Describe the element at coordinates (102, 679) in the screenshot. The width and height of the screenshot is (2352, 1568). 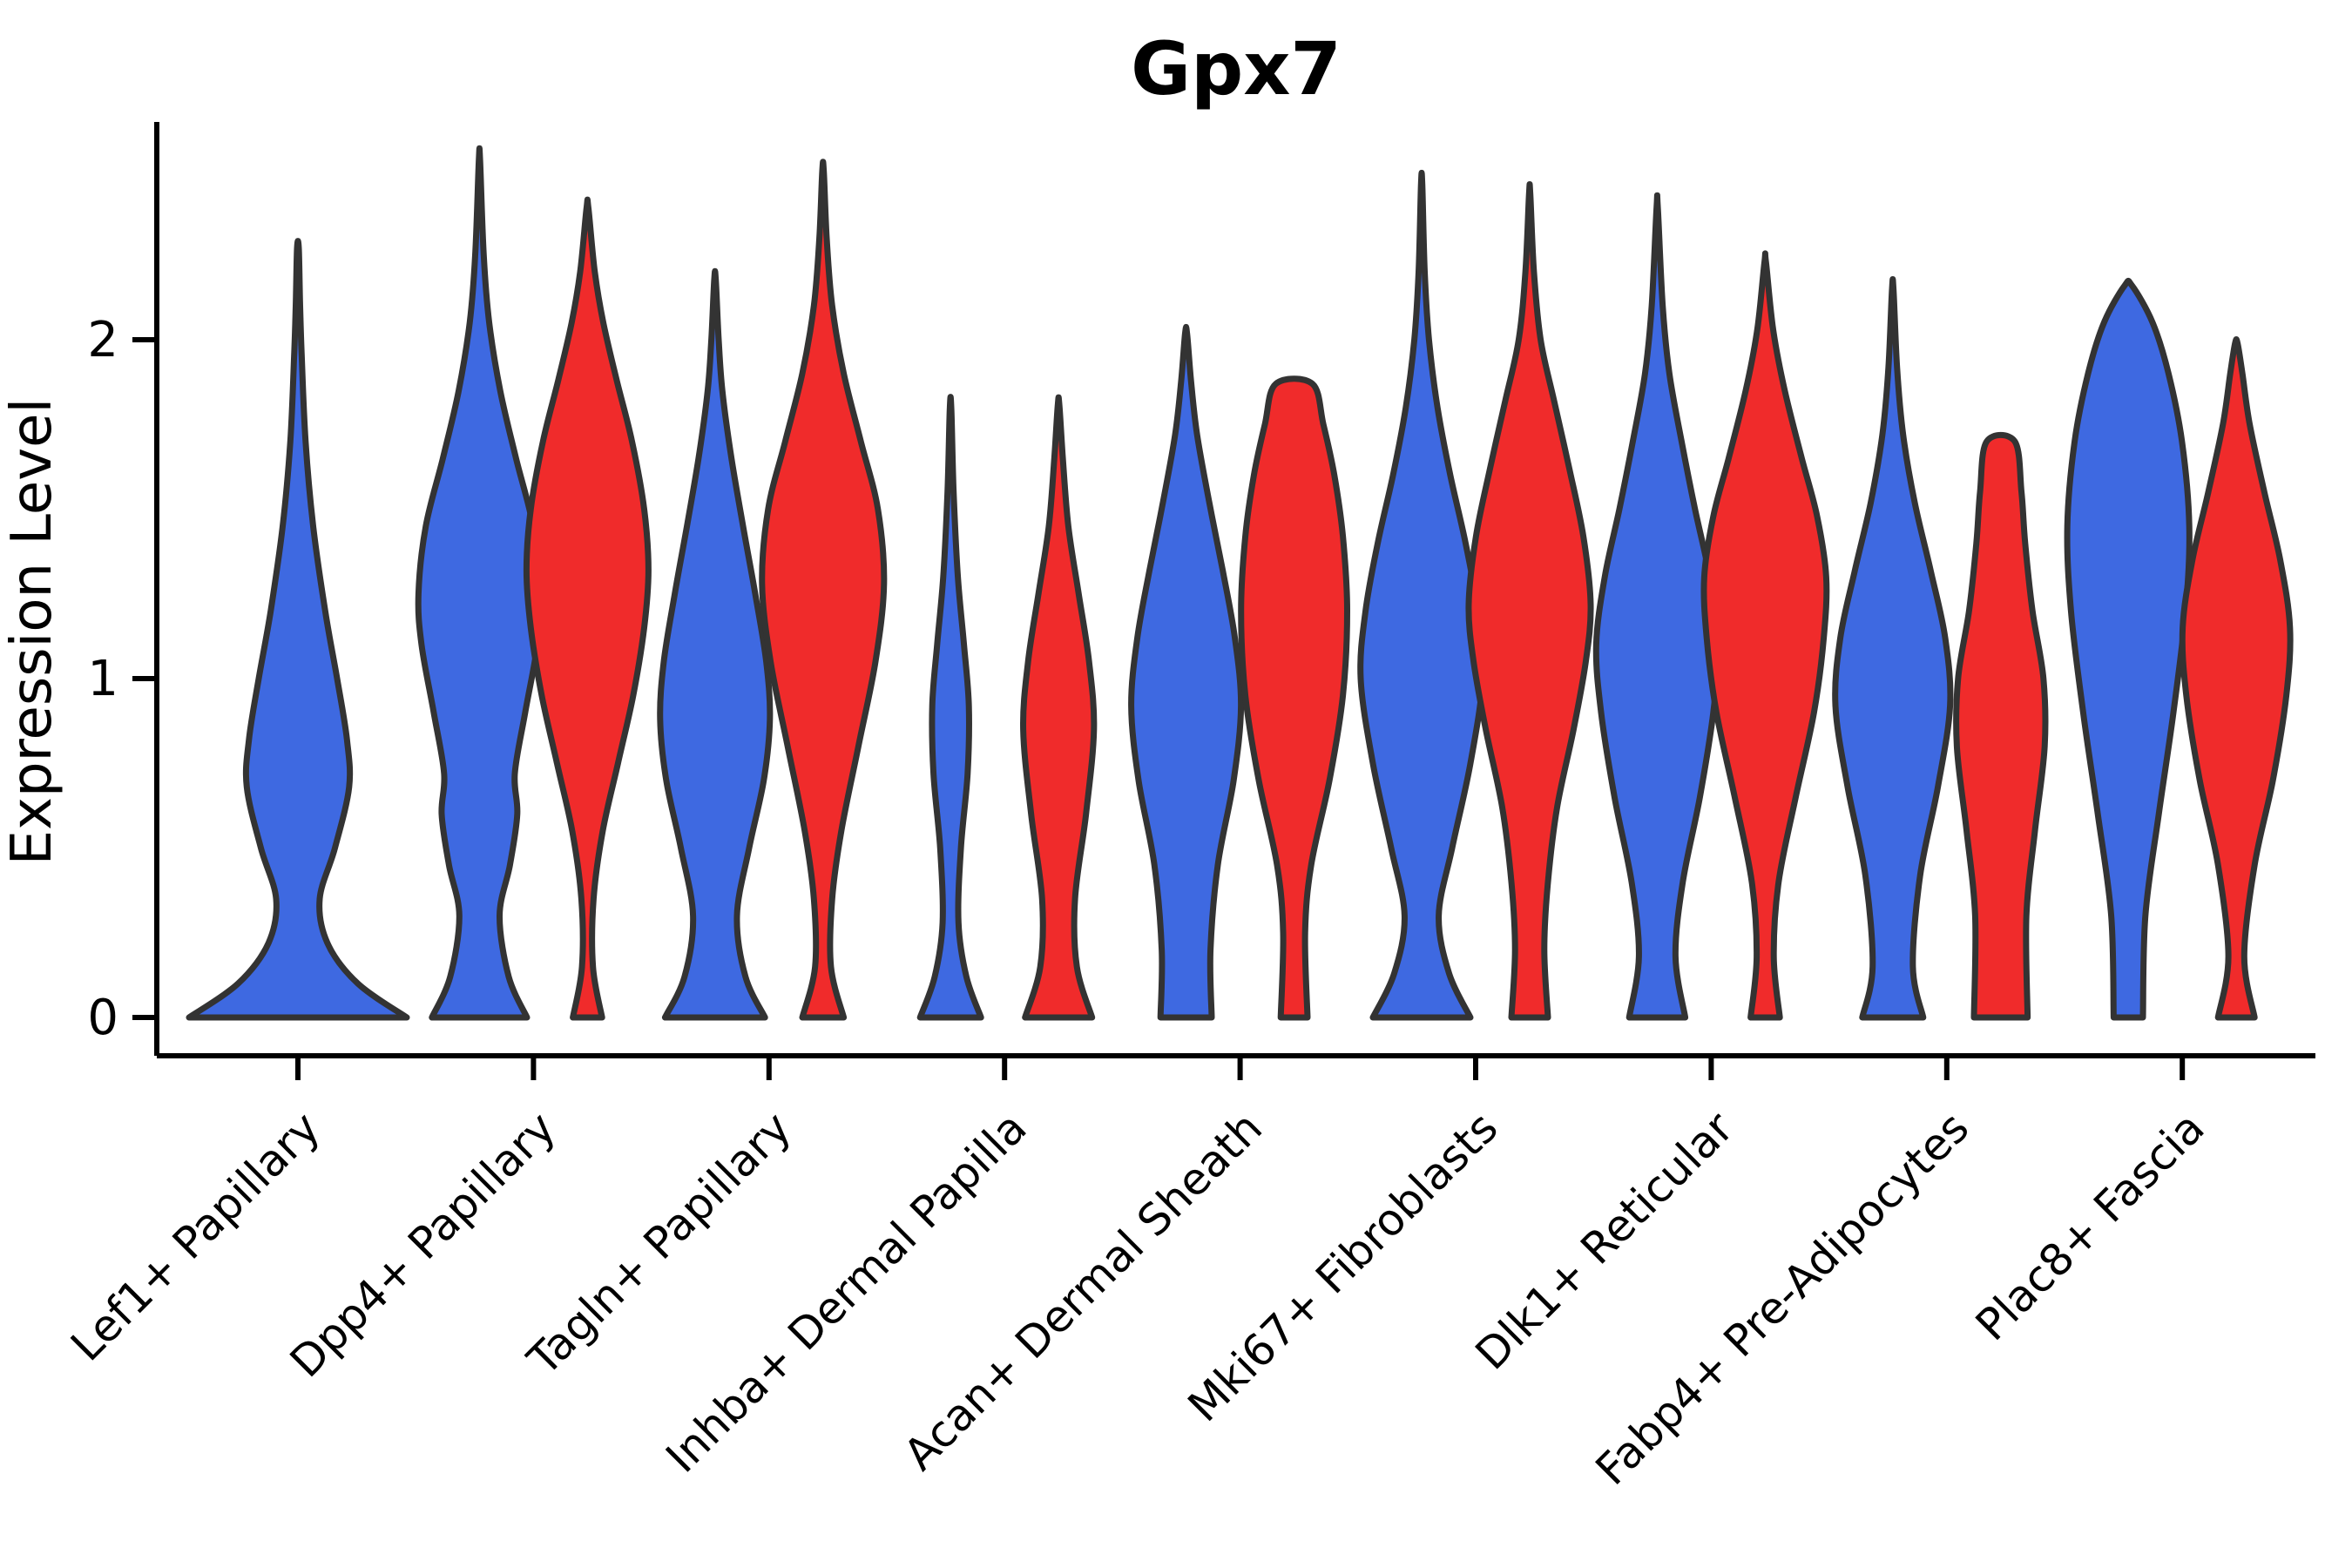
I see `y-tick-label: 1` at that location.